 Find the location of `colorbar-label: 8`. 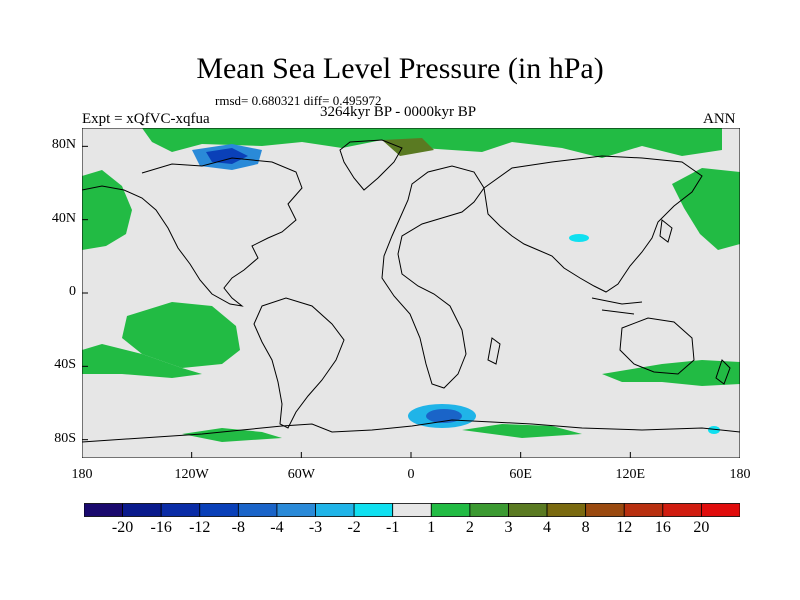

colorbar-label: 8 is located at coordinates (585, 527).